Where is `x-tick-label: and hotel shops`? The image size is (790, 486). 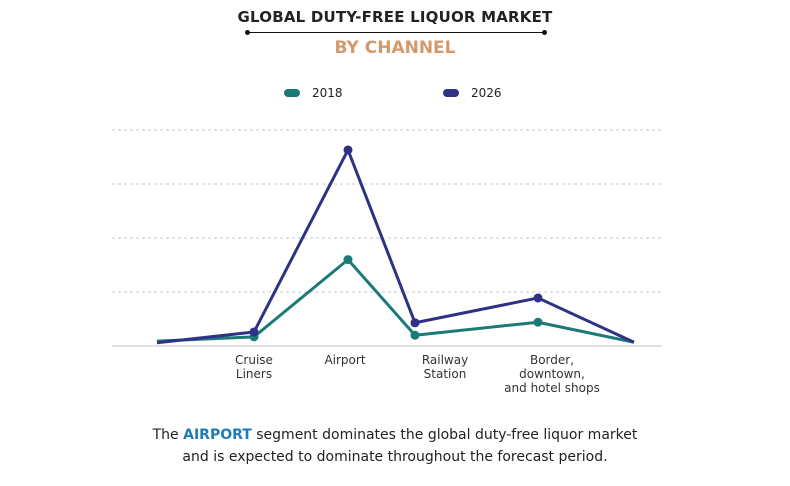 x-tick-label: and hotel shops is located at coordinates (552, 388).